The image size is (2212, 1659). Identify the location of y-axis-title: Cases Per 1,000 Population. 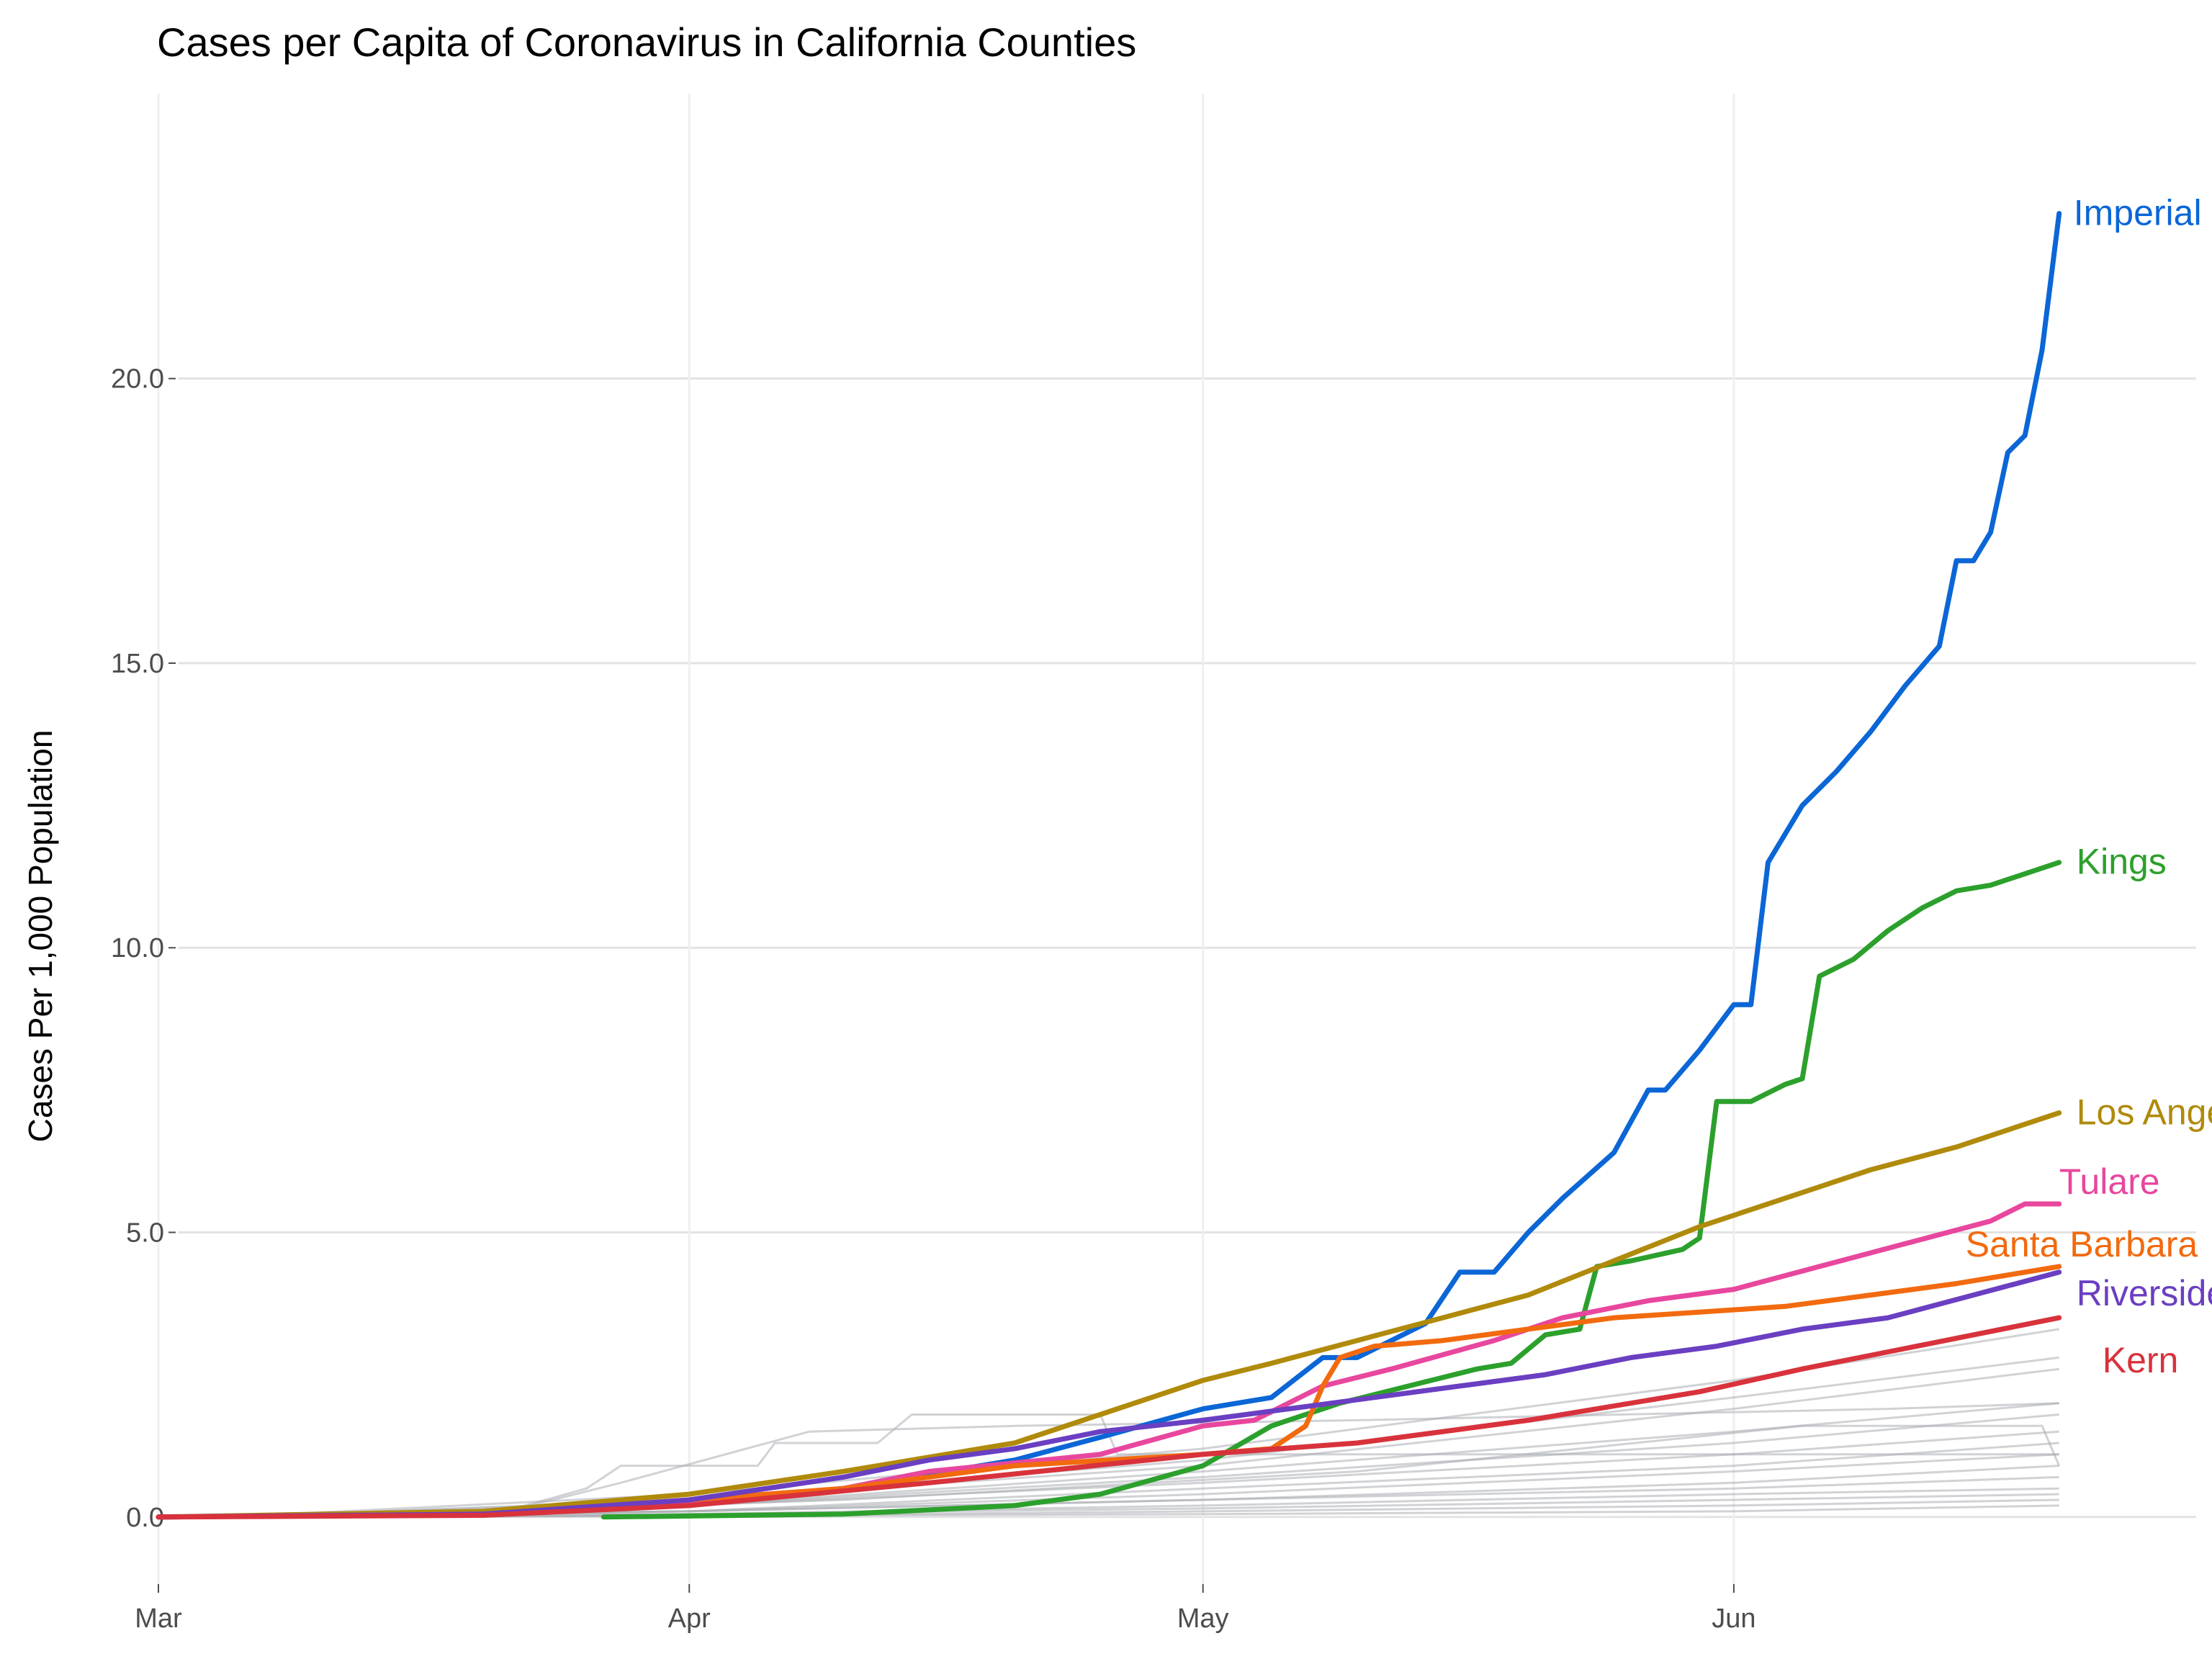
(40, 937).